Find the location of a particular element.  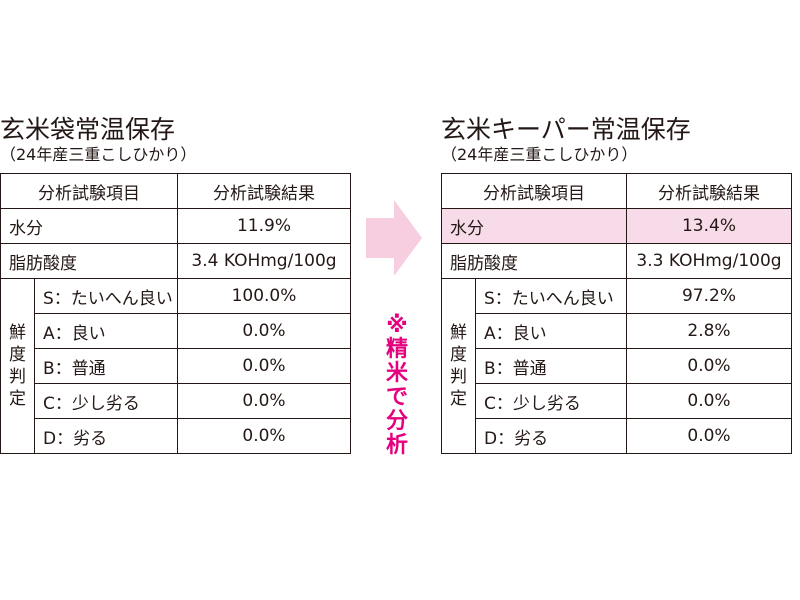

right-title: 玄米キーパー常温保存 is located at coordinates (566, 129).